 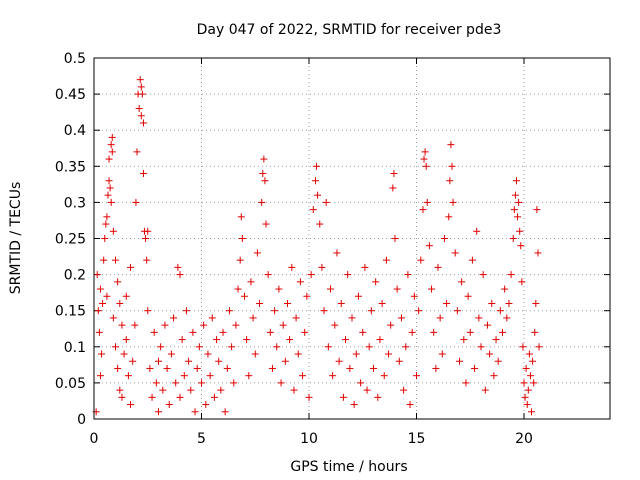 I want to click on x-tick-label: 20, so click(x=524, y=439).